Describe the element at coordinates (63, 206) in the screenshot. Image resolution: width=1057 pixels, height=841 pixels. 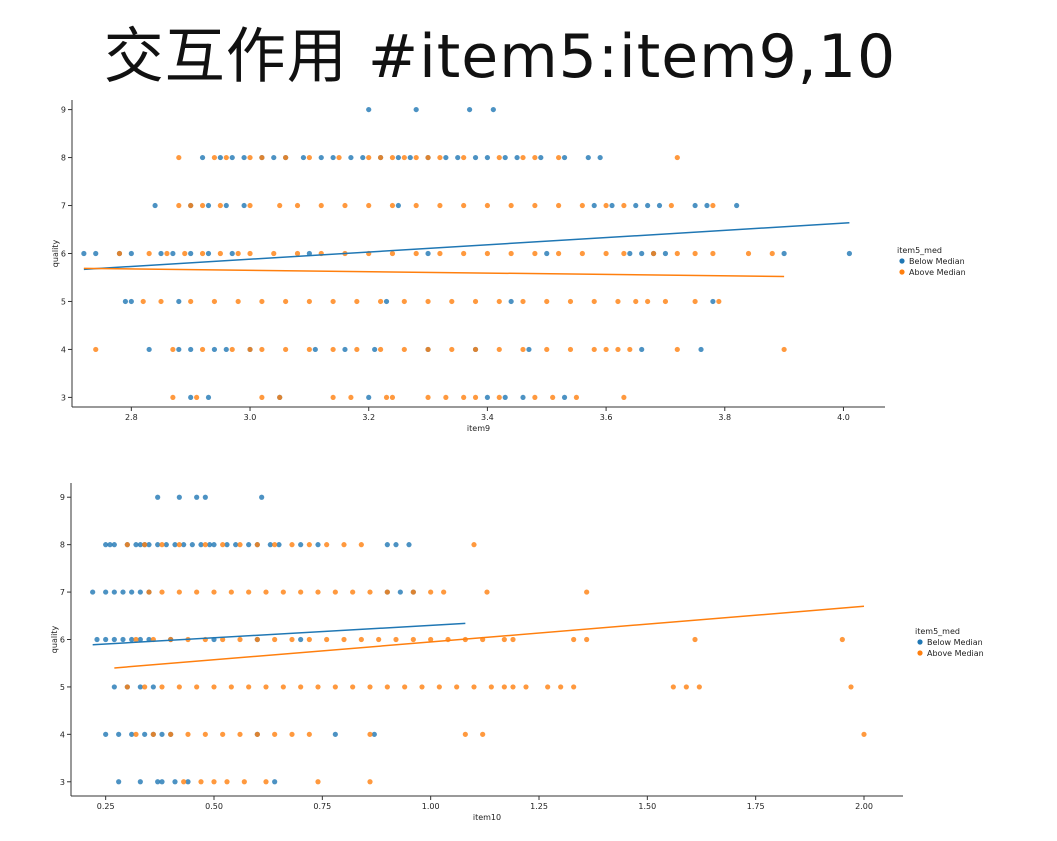
I see `y-tick-label: 7` at that location.